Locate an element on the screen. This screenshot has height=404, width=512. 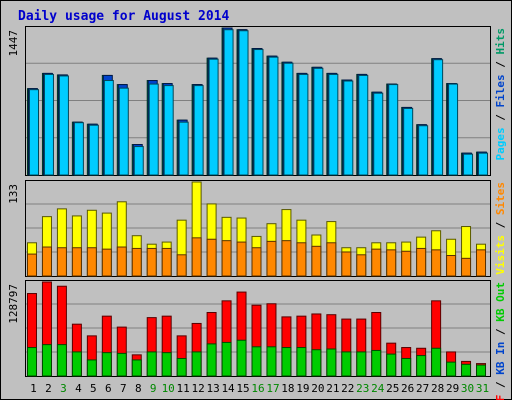
legend-part: KB F is located at coordinates (500, 397).